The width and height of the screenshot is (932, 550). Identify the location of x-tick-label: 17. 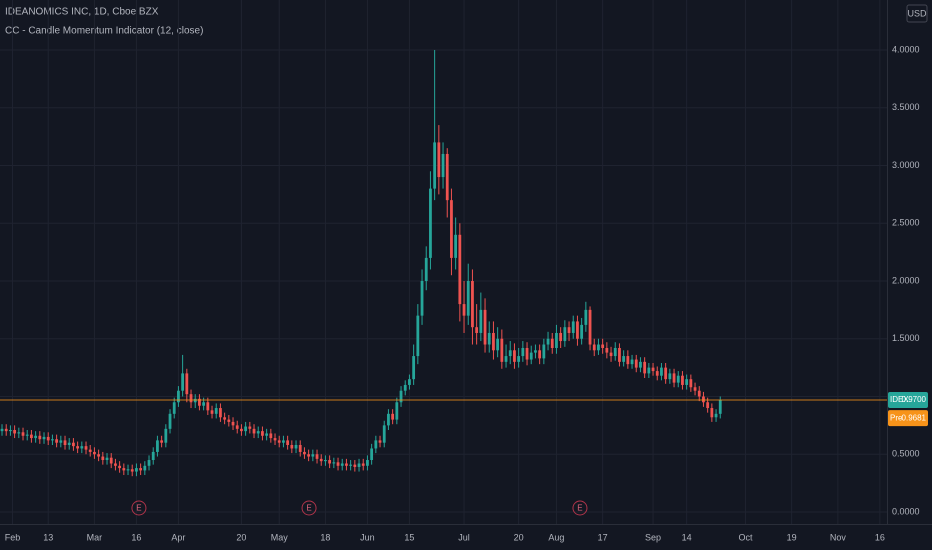
(603, 537).